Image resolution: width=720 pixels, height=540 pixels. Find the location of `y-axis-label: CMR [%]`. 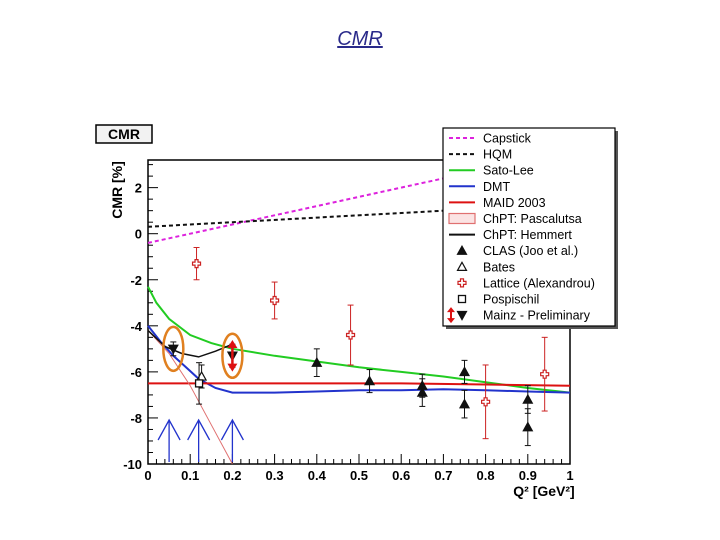

y-axis-label: CMR [%] is located at coordinates (117, 190).